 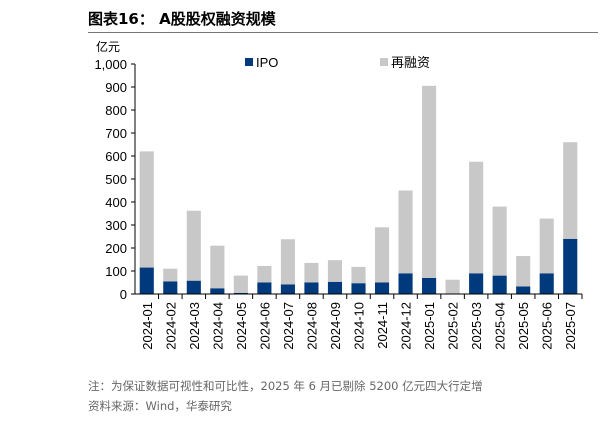 What do you see at coordinates (264, 326) in the screenshot?
I see `x-tick-label: 2024-06` at bounding box center [264, 326].